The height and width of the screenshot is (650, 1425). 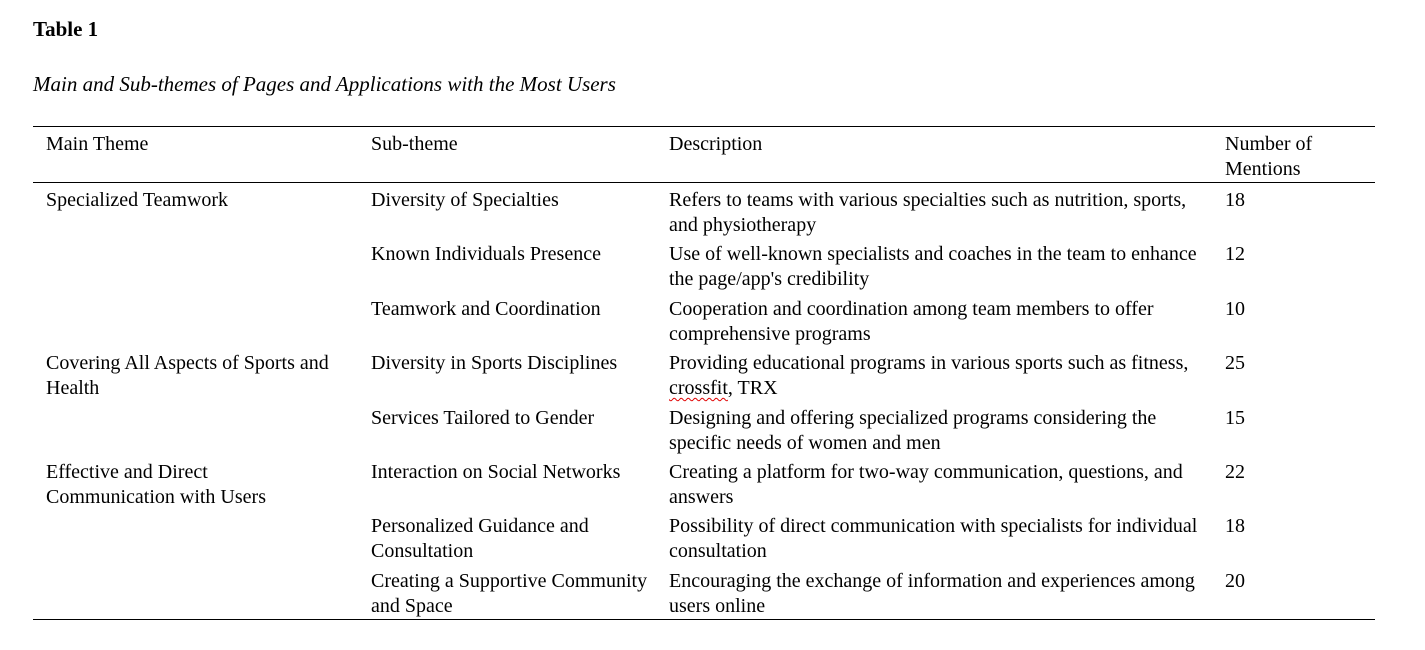 I want to click on top-rule, so click(x=704, y=126).